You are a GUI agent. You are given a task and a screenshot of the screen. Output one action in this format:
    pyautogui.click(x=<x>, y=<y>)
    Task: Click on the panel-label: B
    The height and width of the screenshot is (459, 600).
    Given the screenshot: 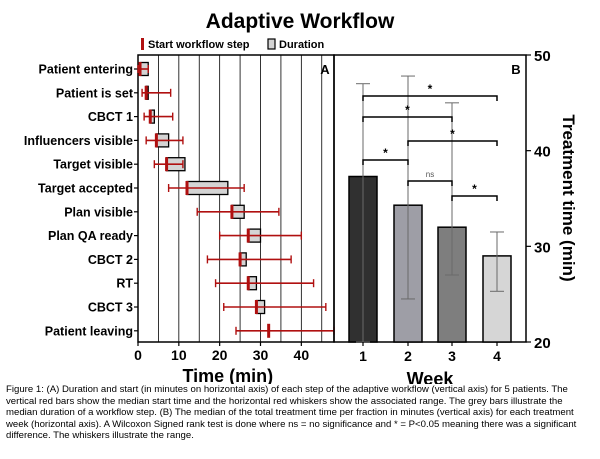 What is the action you would take?
    pyautogui.click(x=515, y=69)
    